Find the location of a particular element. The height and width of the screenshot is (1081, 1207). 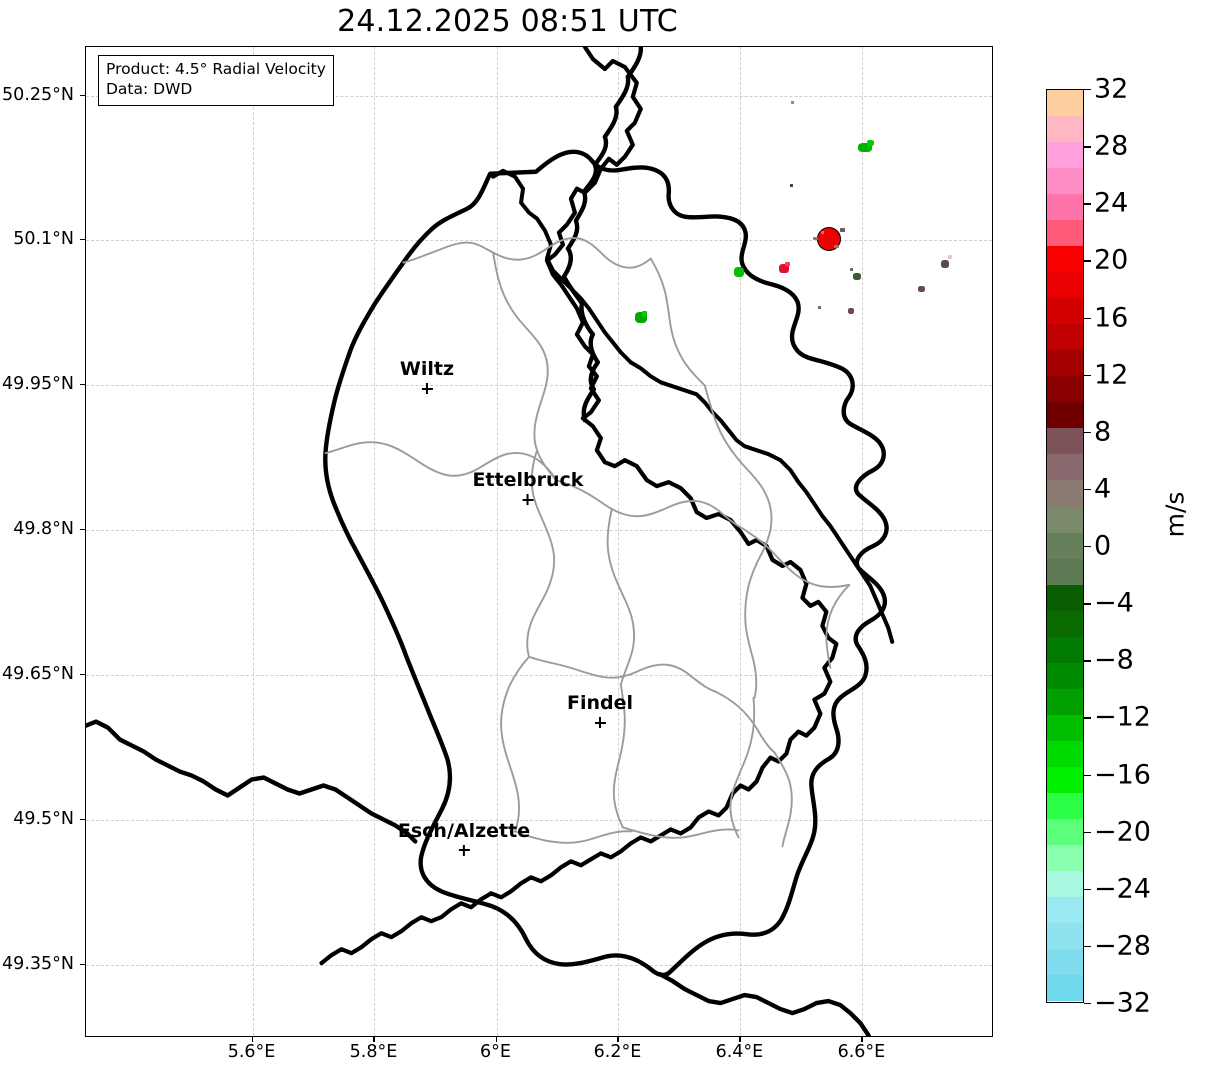

colorbar-tick-label-10: −8 is located at coordinates (1114, 660).